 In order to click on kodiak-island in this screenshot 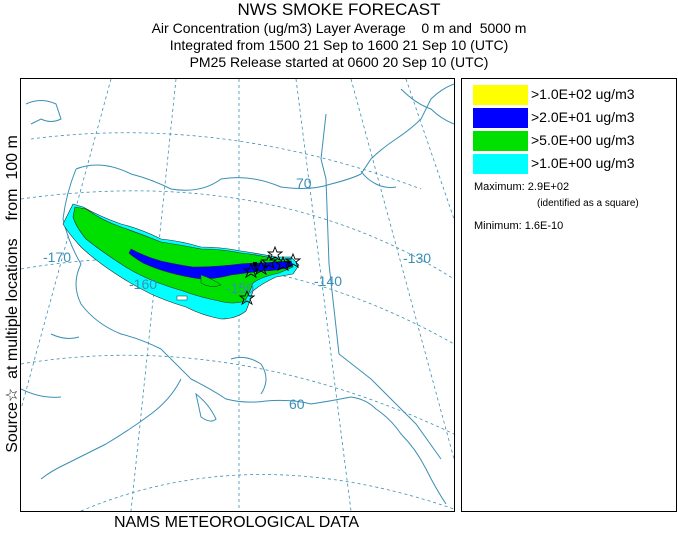, I will do `click(206, 407)`.